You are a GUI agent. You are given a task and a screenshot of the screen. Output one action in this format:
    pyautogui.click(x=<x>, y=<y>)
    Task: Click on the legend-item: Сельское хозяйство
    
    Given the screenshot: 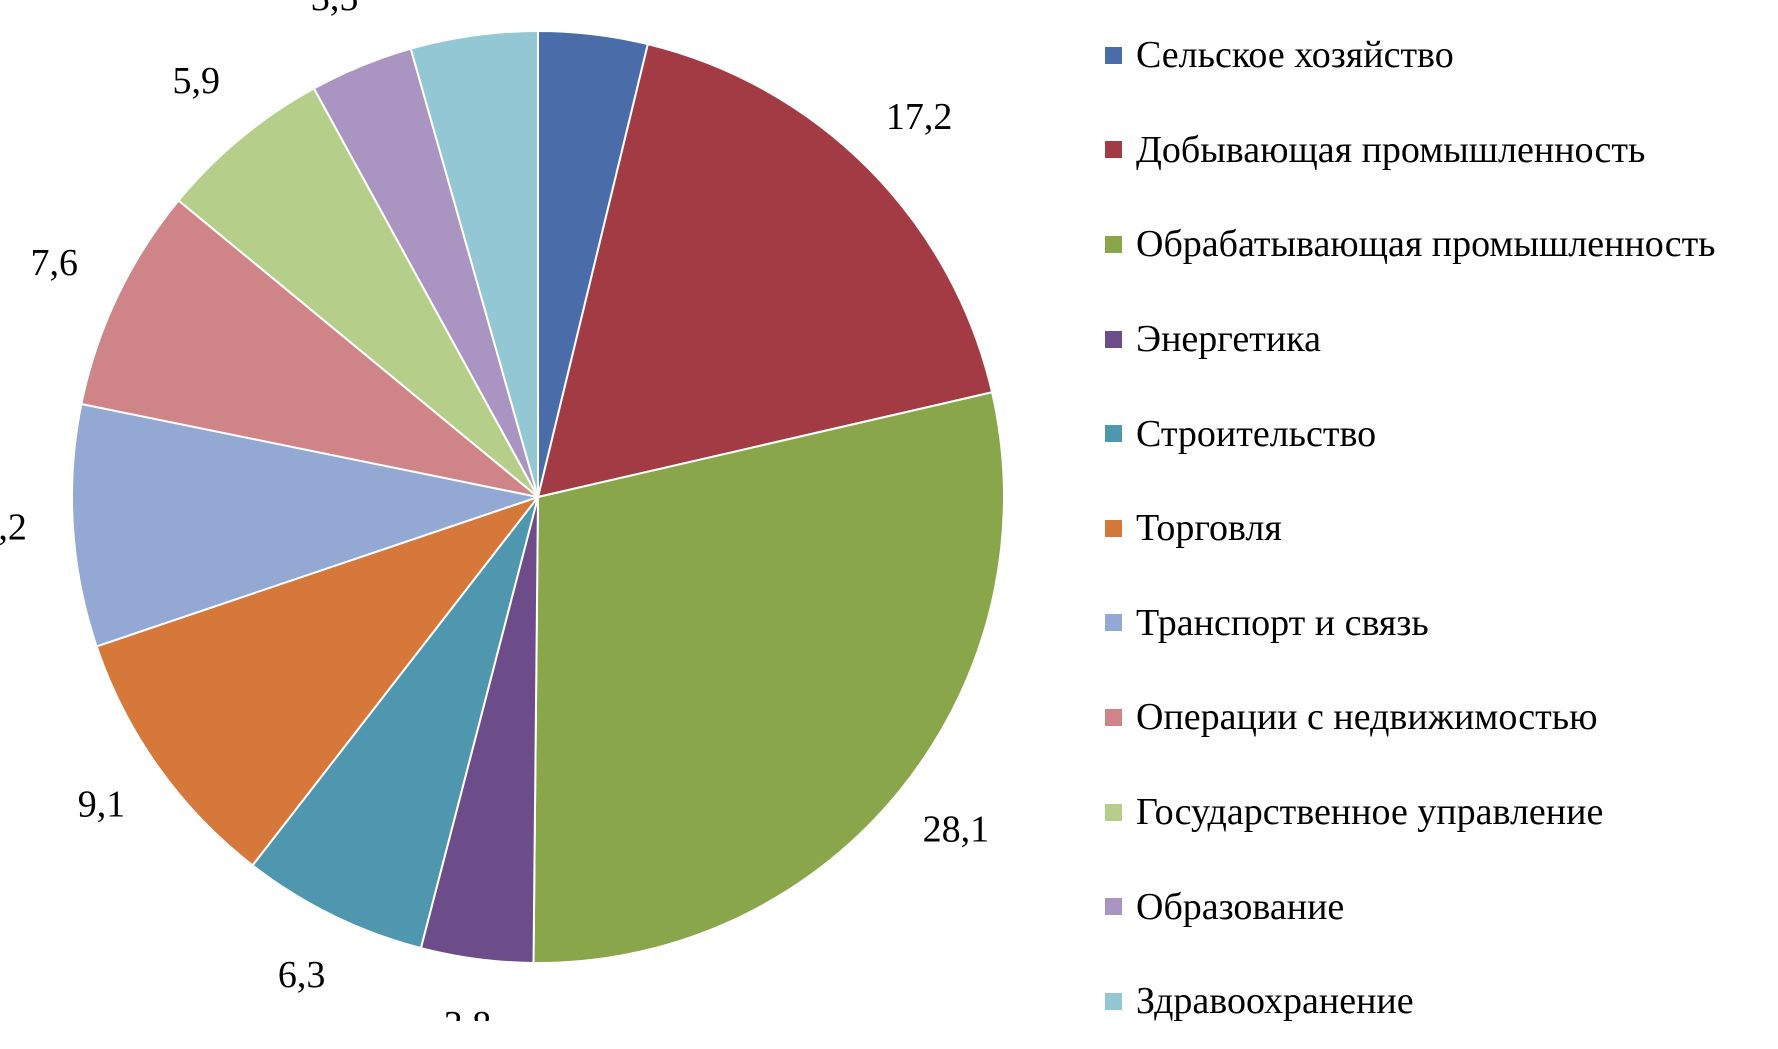 What is the action you would take?
    pyautogui.click(x=1441, y=55)
    